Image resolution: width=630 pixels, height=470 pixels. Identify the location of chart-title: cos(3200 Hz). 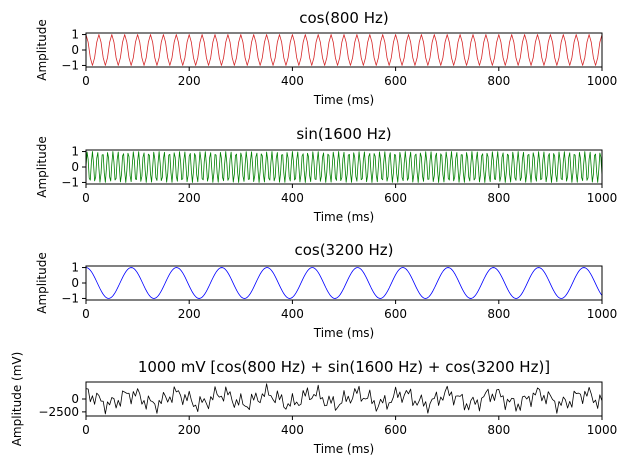
(343, 250).